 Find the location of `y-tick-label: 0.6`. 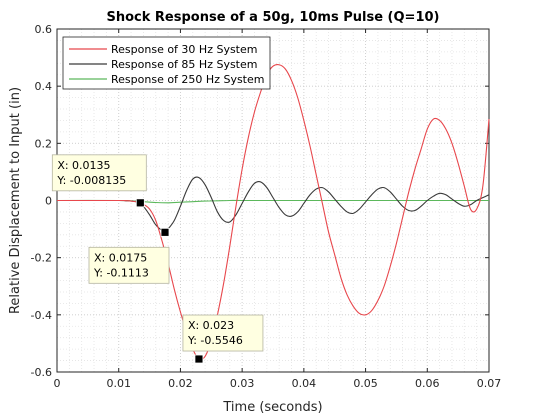

y-tick-label: 0.6 is located at coordinates (44, 29).